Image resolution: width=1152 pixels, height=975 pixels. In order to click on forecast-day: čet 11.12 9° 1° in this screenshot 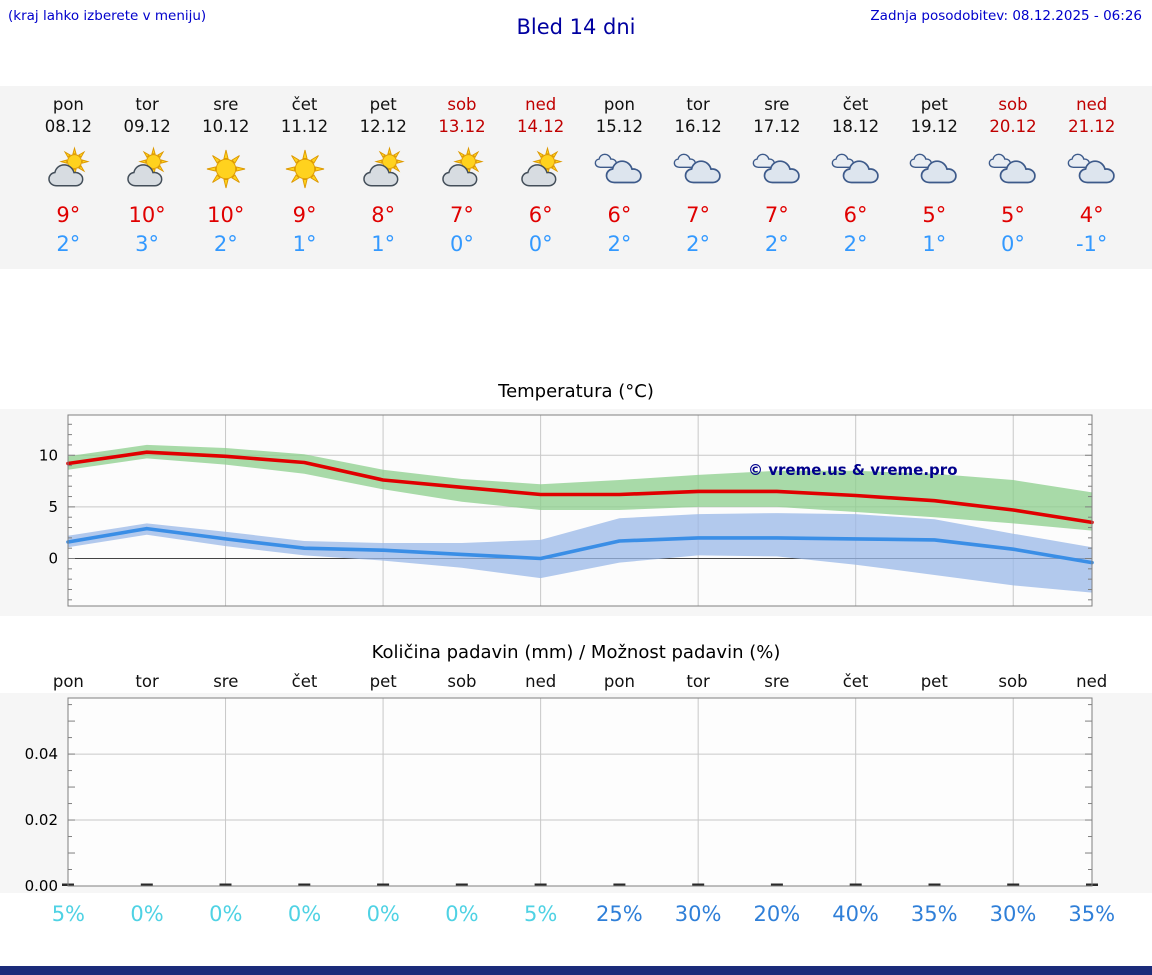, I will do `click(304, 175)`.